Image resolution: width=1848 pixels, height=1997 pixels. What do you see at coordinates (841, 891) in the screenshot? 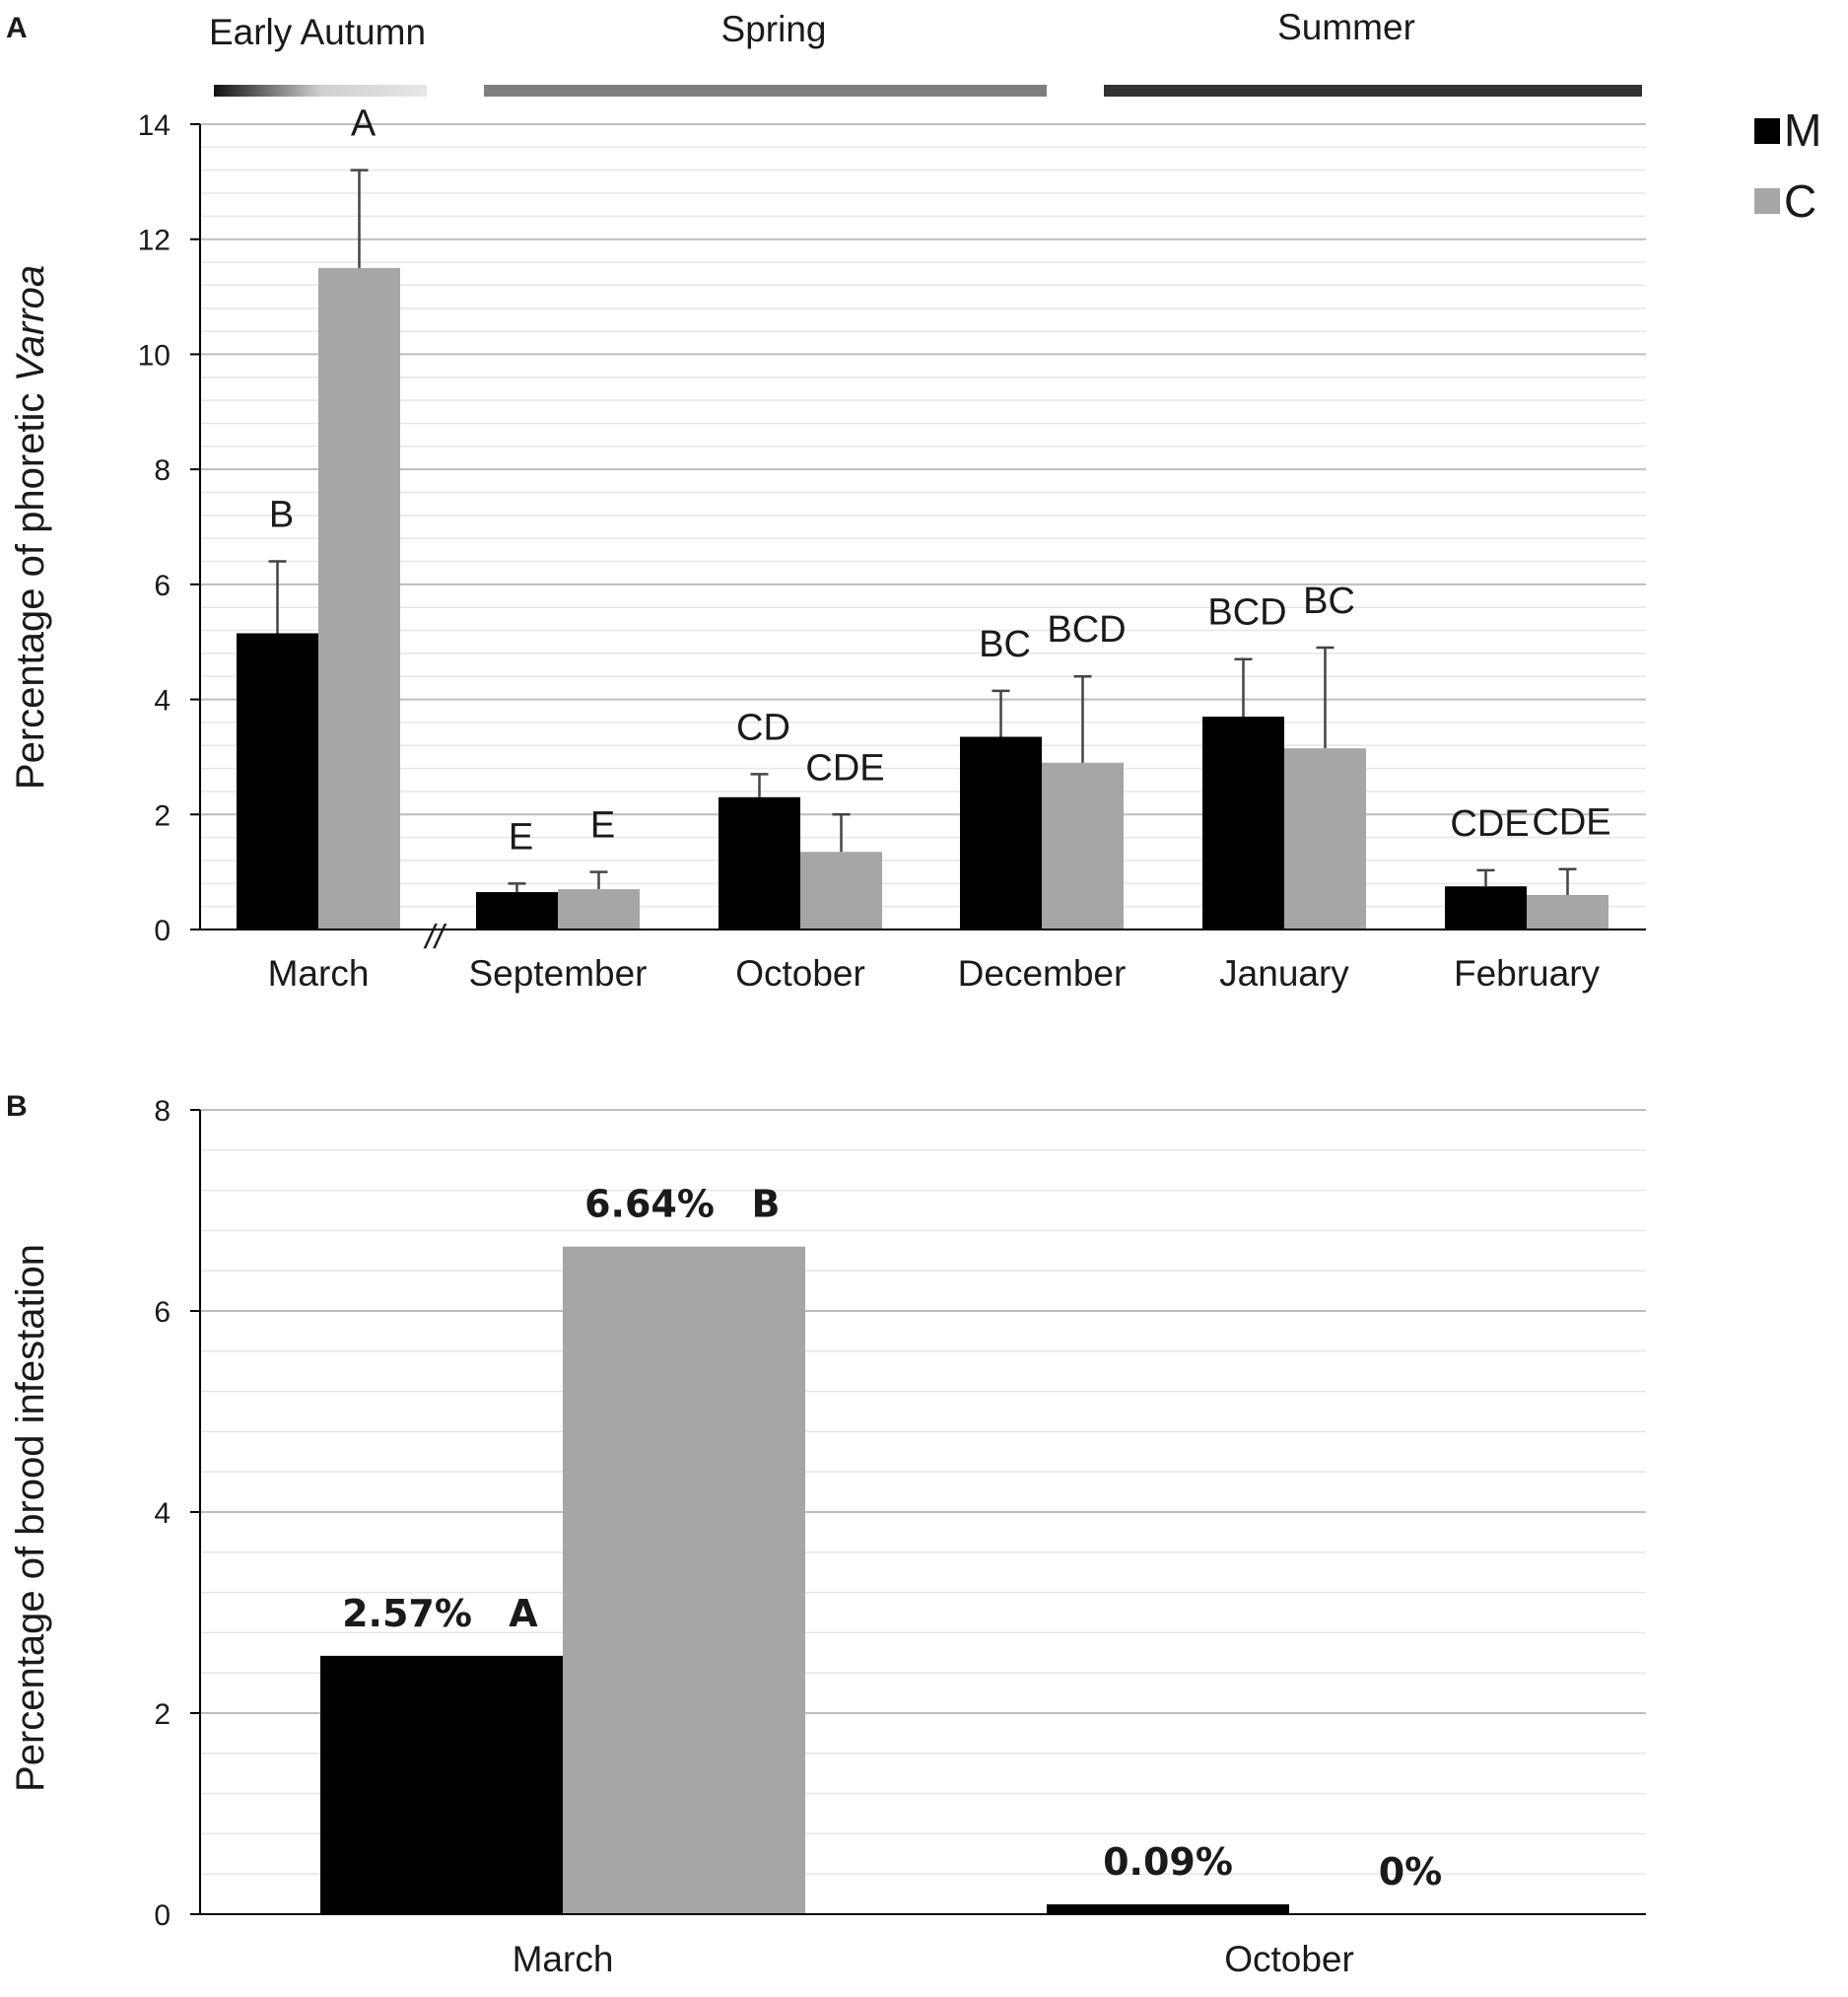
I see `bar-c-october` at bounding box center [841, 891].